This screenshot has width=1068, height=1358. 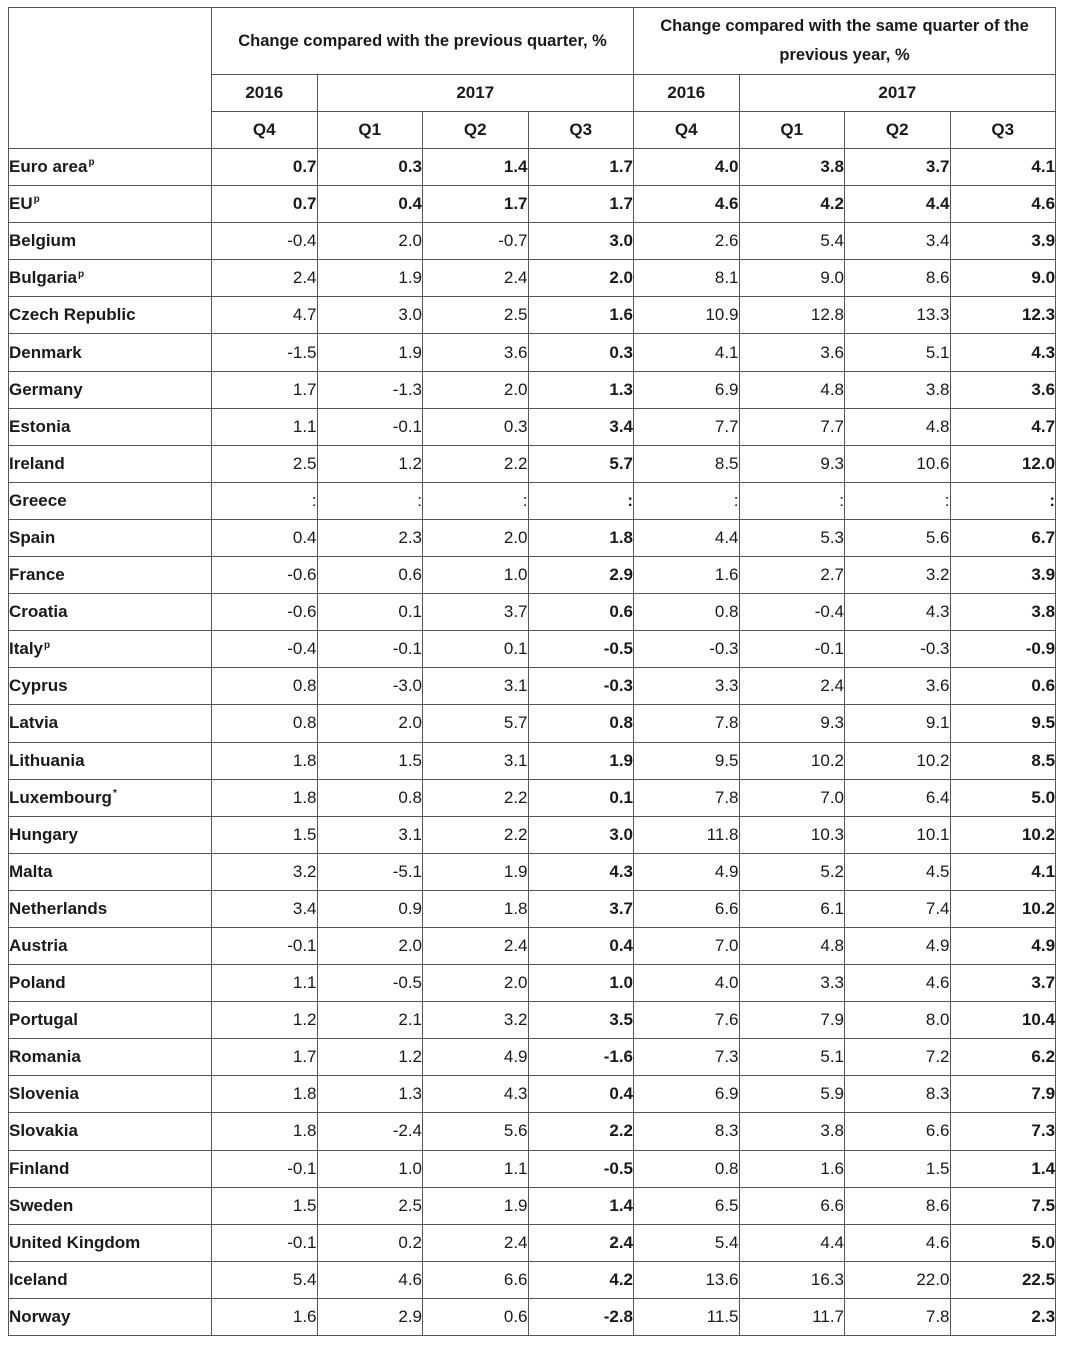 I want to click on country-cell: United Kingdom, so click(x=110, y=1242).